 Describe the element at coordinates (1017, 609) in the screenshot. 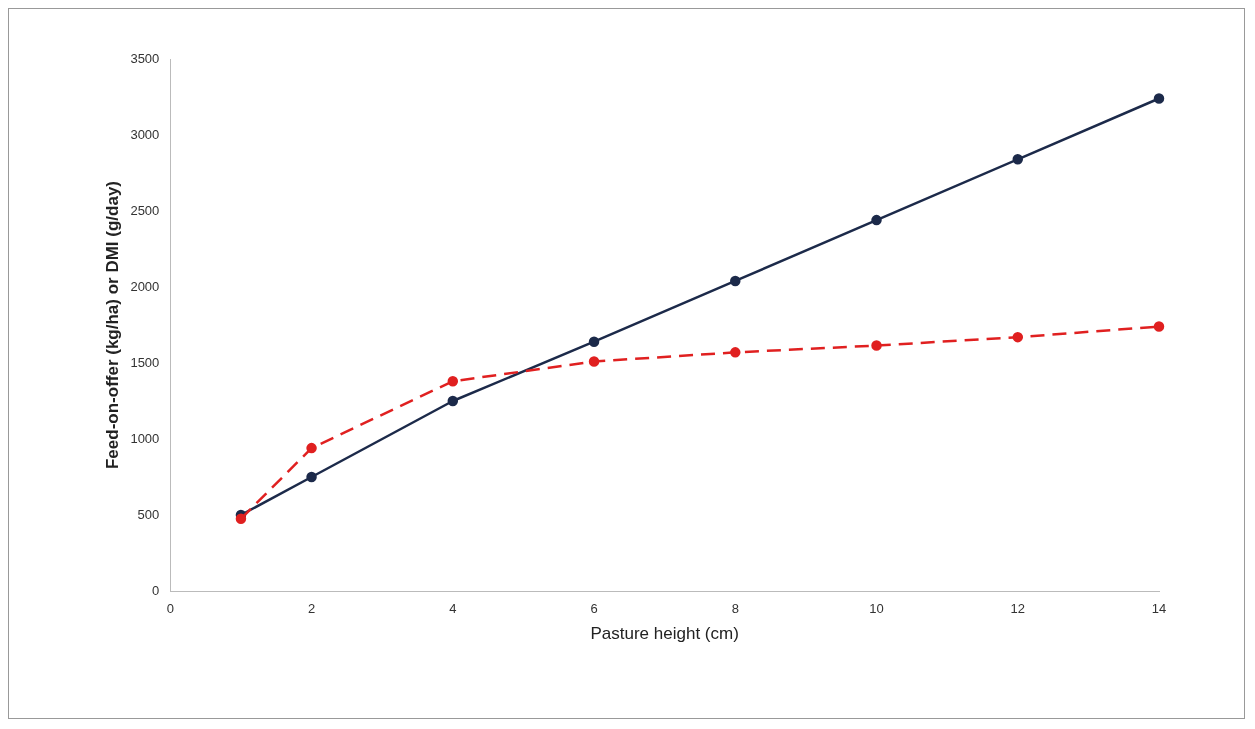

I see `x-tick-label: 12` at that location.